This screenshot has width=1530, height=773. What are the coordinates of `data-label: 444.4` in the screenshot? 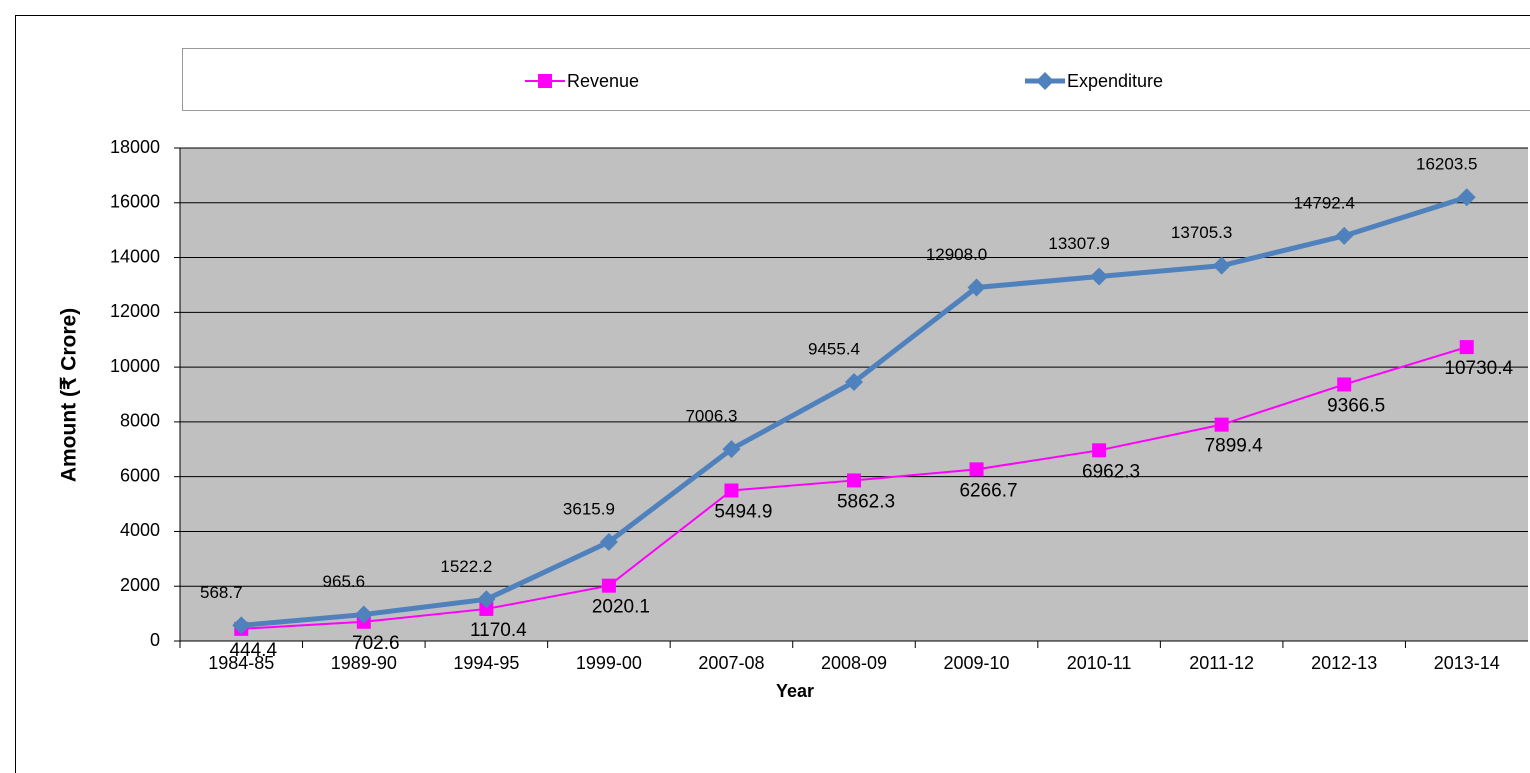 It's located at (253, 650).